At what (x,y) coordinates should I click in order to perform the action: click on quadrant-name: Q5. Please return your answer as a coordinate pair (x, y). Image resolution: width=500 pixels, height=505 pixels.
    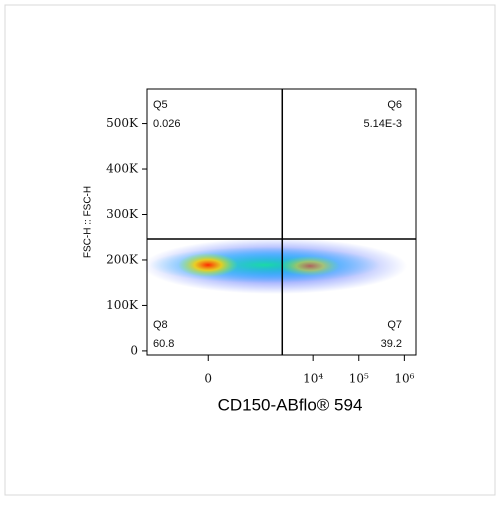
    Looking at the image, I should click on (160, 105).